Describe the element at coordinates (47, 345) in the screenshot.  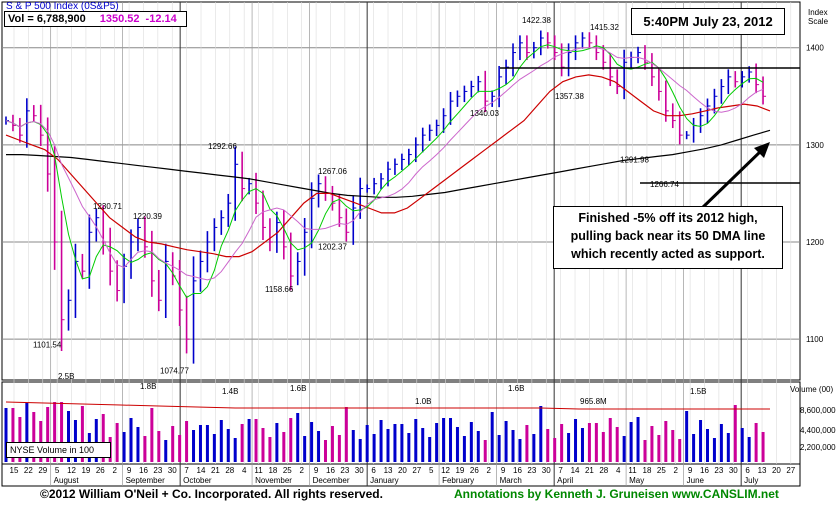
I see `price-annotation: 1101.54` at that location.